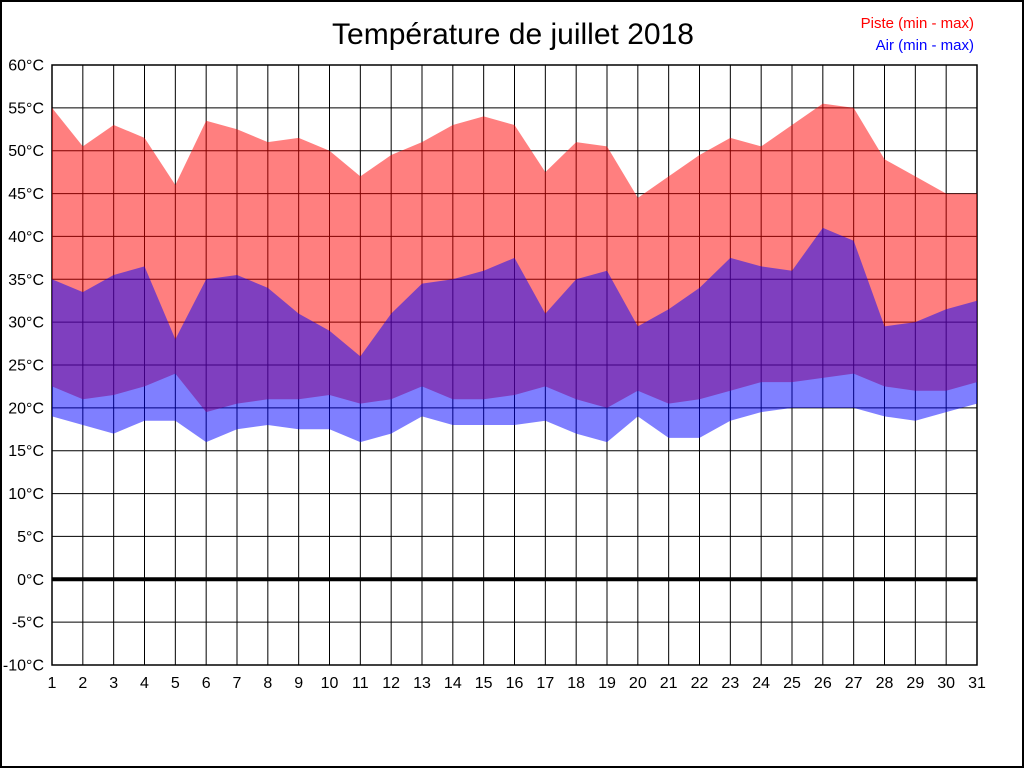 This screenshot has height=773, width=1024. What do you see at coordinates (545, 683) in the screenshot?
I see `x-tick-label: 17` at bounding box center [545, 683].